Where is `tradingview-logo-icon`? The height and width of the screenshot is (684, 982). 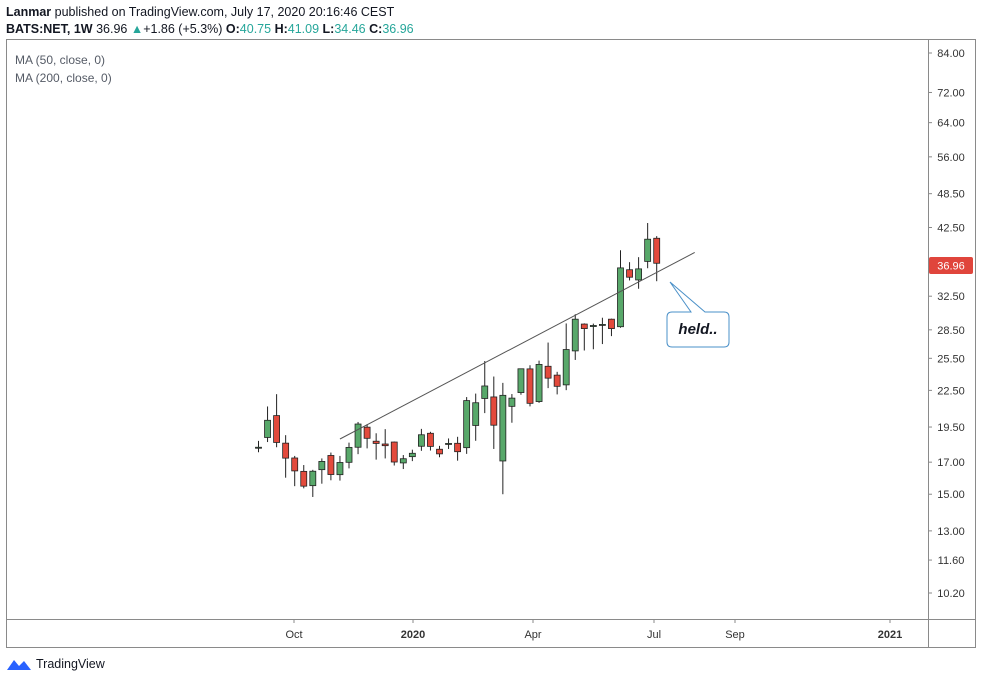 tradingview-logo-icon is located at coordinates (19, 665).